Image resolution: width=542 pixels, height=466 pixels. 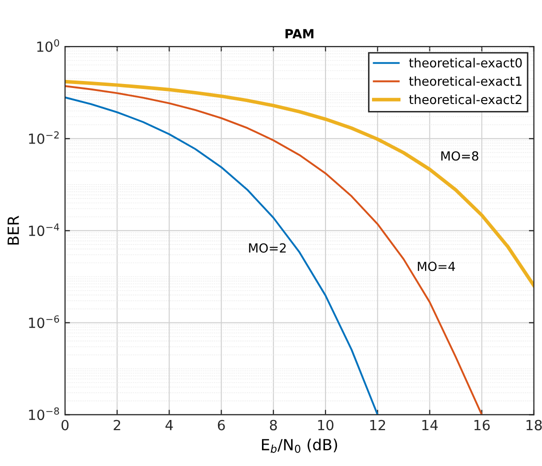 I want to click on x-tick-label: 12, so click(x=378, y=425).